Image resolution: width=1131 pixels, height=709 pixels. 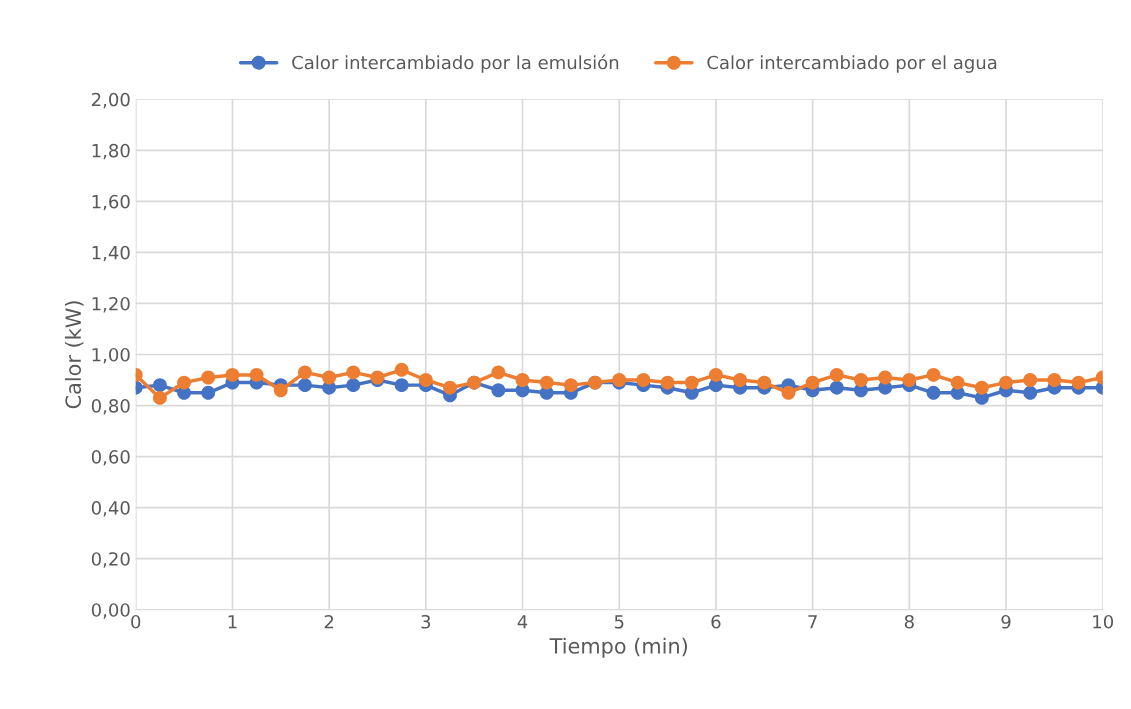 What do you see at coordinates (232, 622) in the screenshot?
I see `x-tick-label: 1` at bounding box center [232, 622].